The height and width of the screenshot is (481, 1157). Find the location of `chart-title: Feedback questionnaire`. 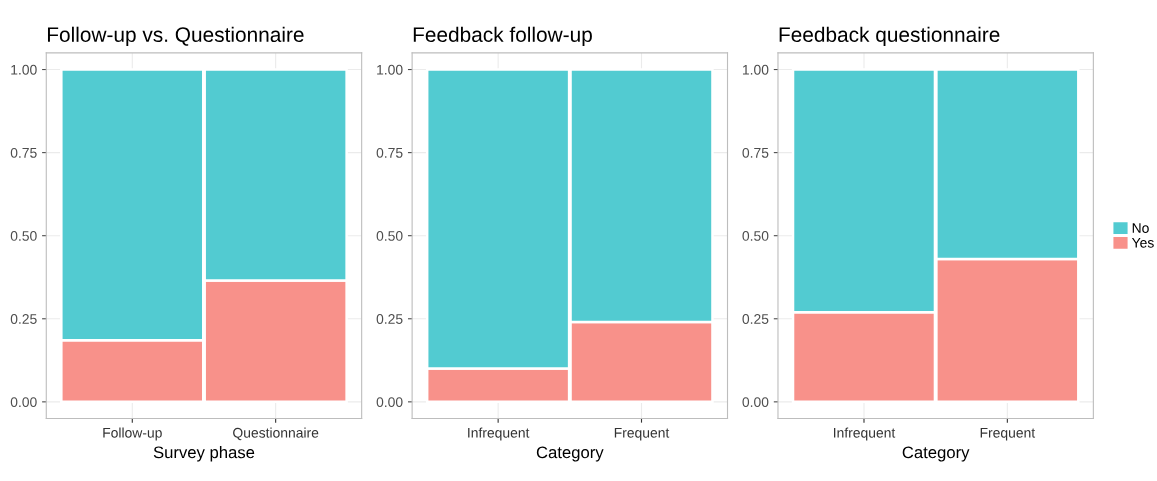

chart-title: Feedback questionnaire is located at coordinates (889, 36).